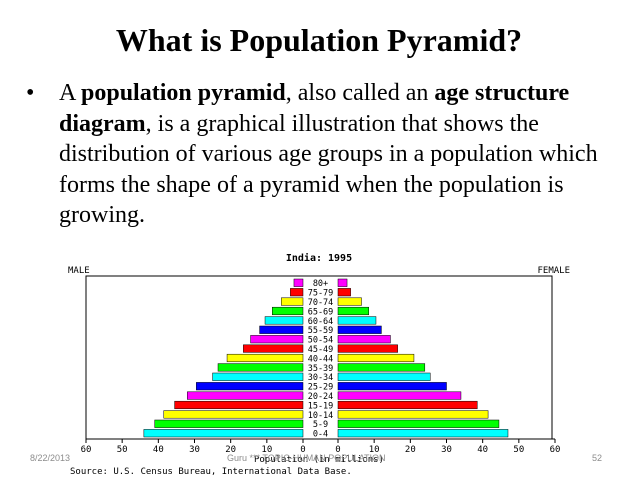 This screenshot has height=479, width=638. I want to click on age-label-14: 10-14, so click(321, 416).